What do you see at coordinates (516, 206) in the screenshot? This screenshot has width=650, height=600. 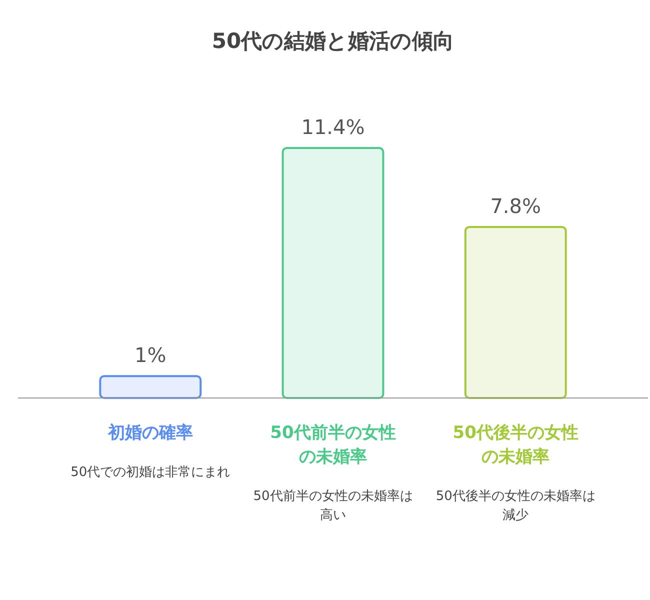 I see `data-label: 7.8%` at bounding box center [516, 206].